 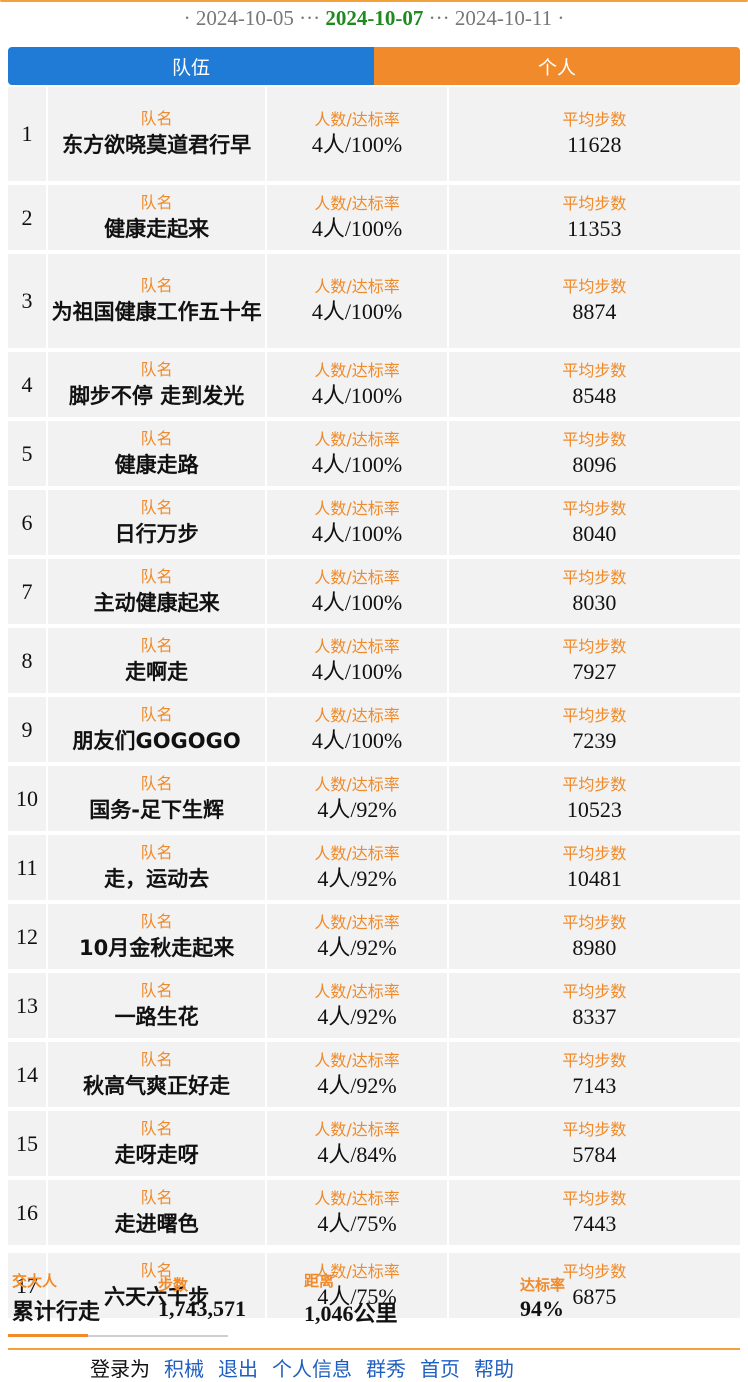 I want to click on steps-cell: 平均步数 8030, so click(x=593, y=591).